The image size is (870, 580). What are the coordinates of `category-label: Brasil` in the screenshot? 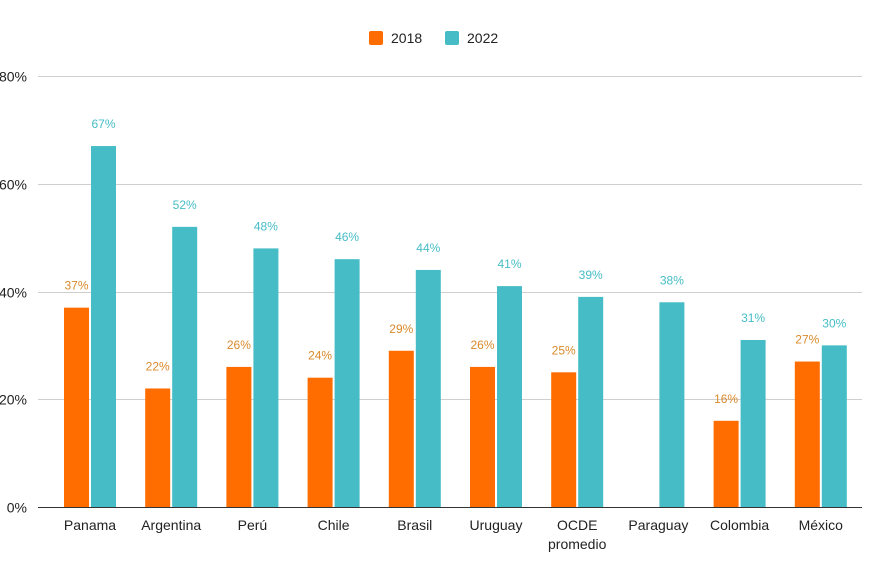 It's located at (414, 525).